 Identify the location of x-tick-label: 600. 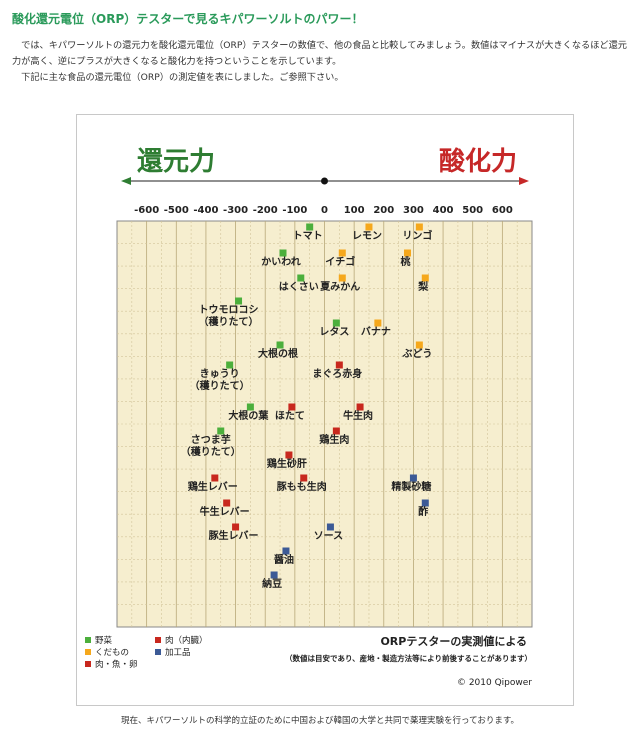
(502, 210).